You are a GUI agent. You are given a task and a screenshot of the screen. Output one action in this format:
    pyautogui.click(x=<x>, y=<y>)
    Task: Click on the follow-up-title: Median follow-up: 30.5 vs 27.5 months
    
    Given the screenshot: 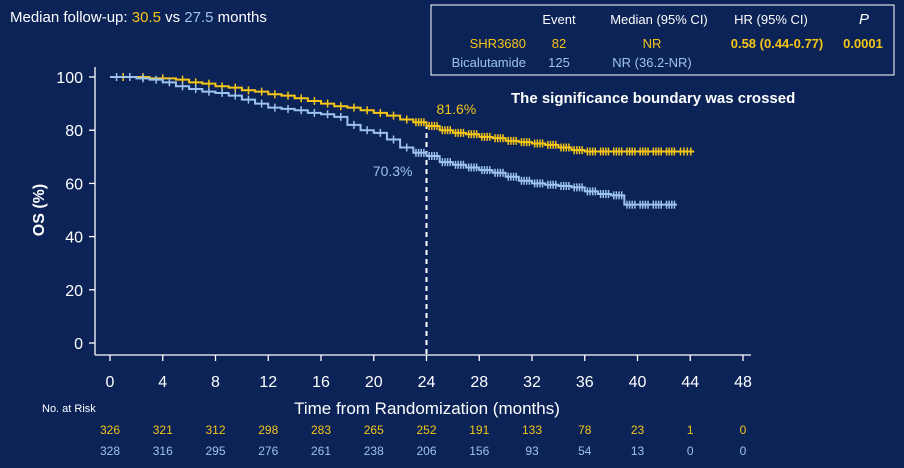 What is the action you would take?
    pyautogui.click(x=138, y=17)
    